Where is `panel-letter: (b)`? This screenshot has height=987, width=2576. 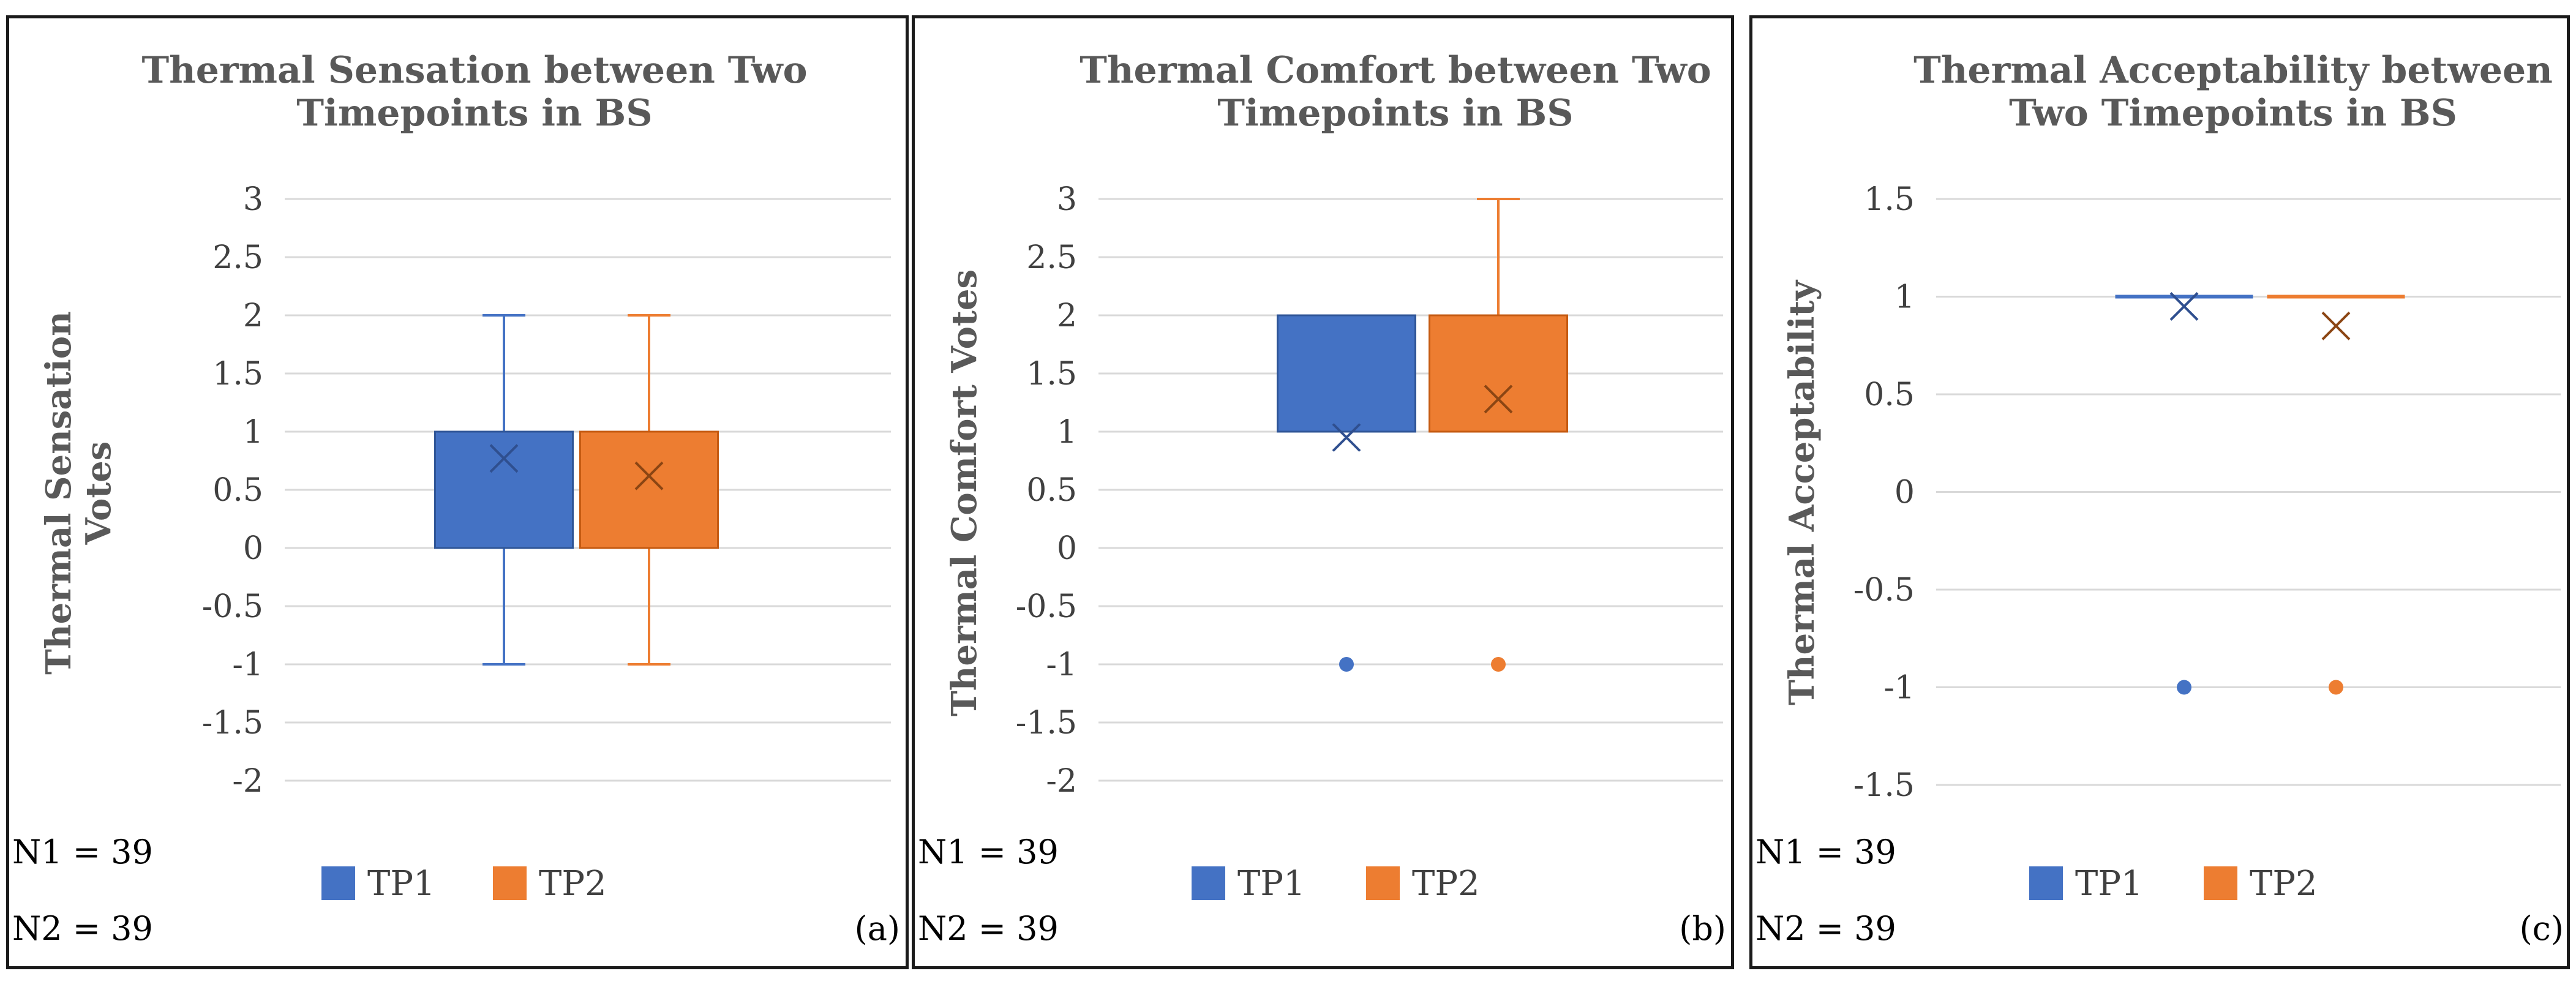
panel-letter: (b) is located at coordinates (1702, 928).